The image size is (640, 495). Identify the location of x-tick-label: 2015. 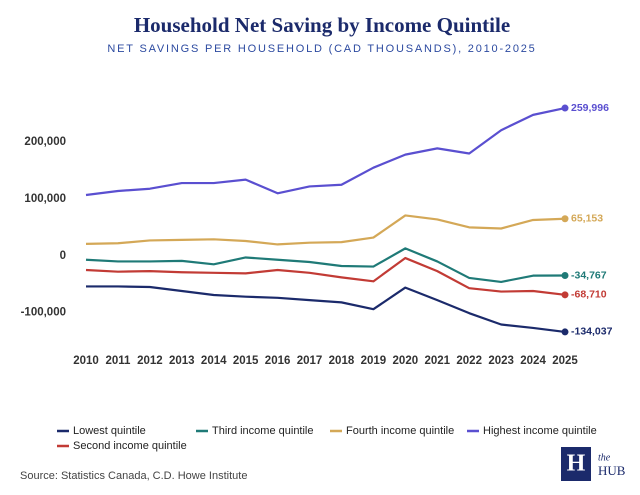
(246, 361).